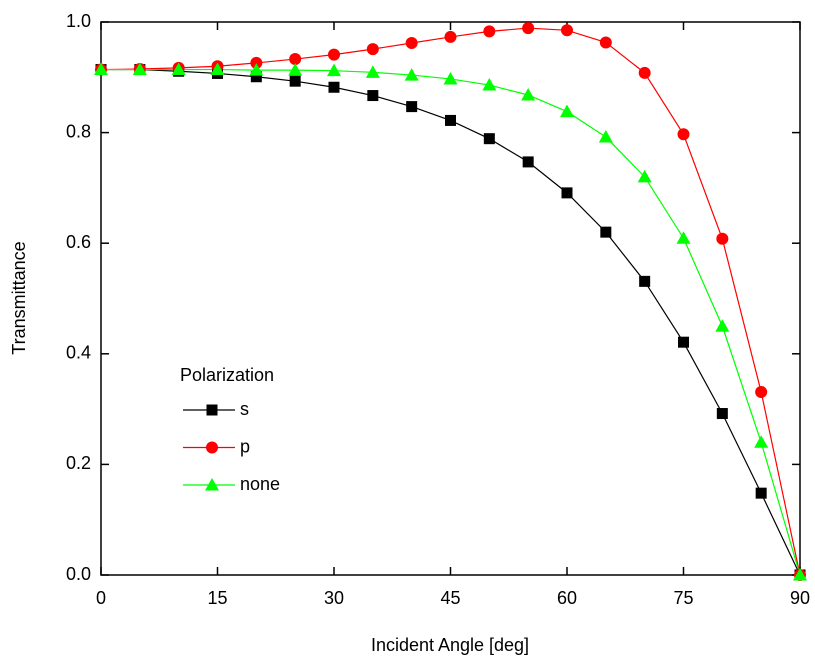 The height and width of the screenshot is (663, 815). I want to click on legend-label: s, so click(244, 409).